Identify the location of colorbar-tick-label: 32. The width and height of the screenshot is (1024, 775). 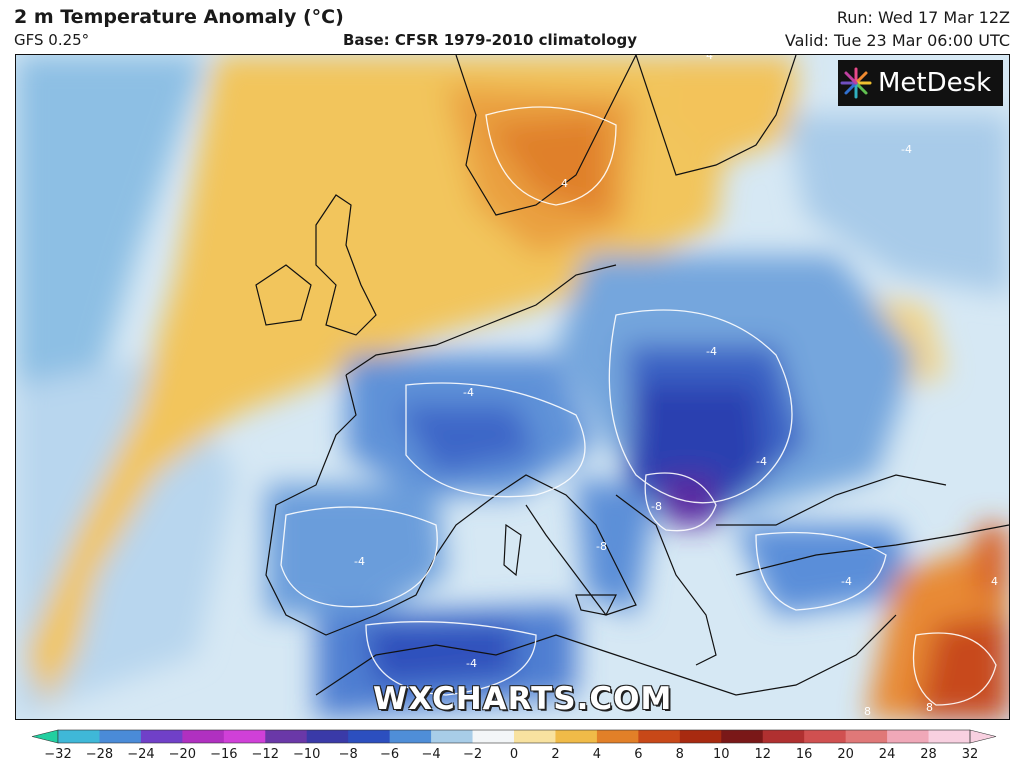
(970, 754).